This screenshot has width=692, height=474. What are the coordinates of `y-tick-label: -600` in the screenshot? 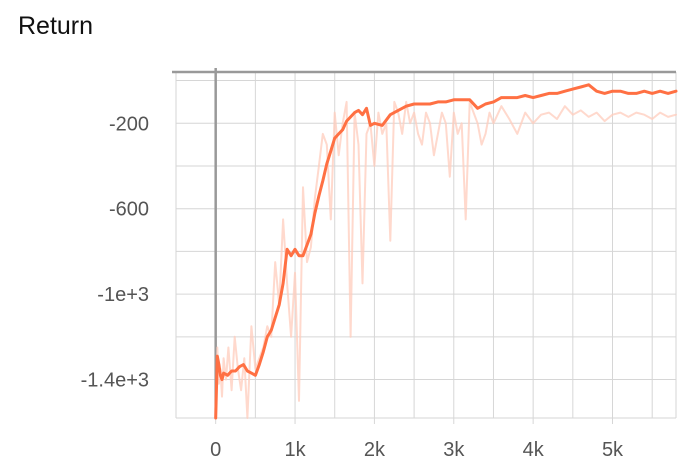 It's located at (129, 210).